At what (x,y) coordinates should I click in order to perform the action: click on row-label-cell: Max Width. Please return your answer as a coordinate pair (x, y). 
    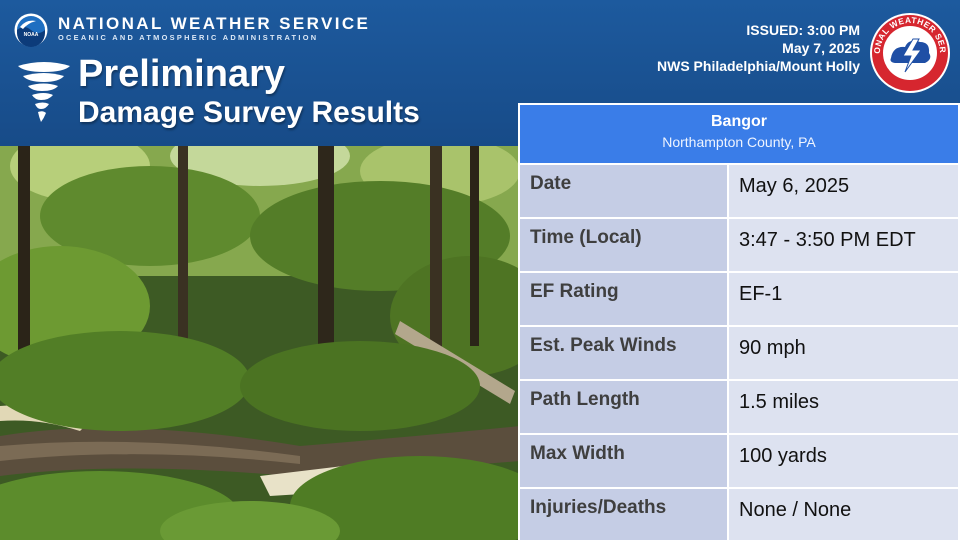
    Looking at the image, I should click on (623, 461).